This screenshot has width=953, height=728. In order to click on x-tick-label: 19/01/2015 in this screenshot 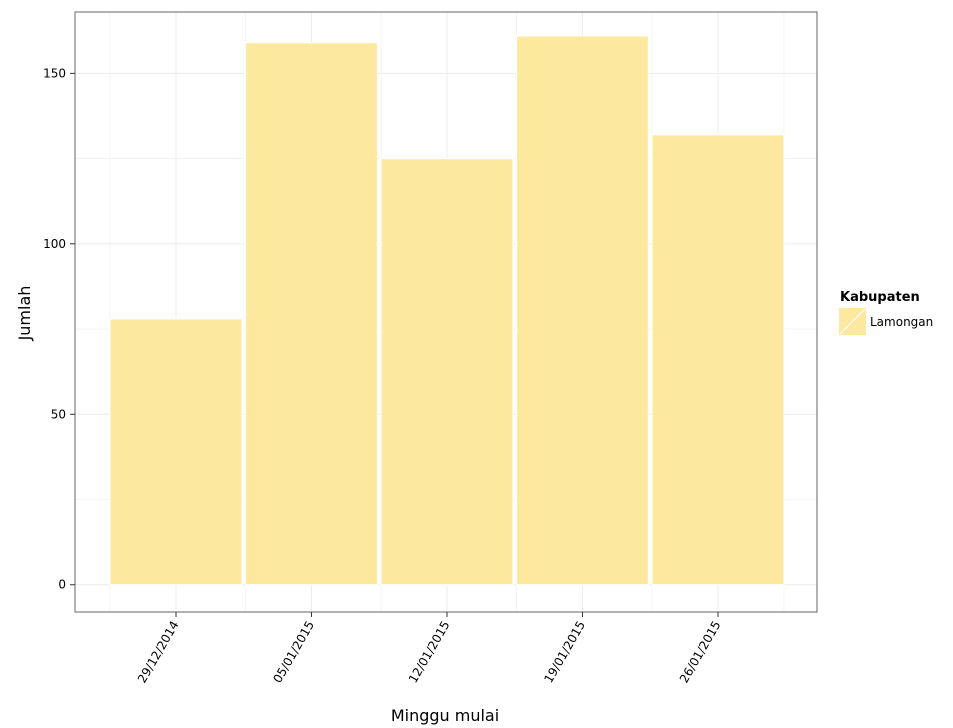, I will do `click(564, 652)`.